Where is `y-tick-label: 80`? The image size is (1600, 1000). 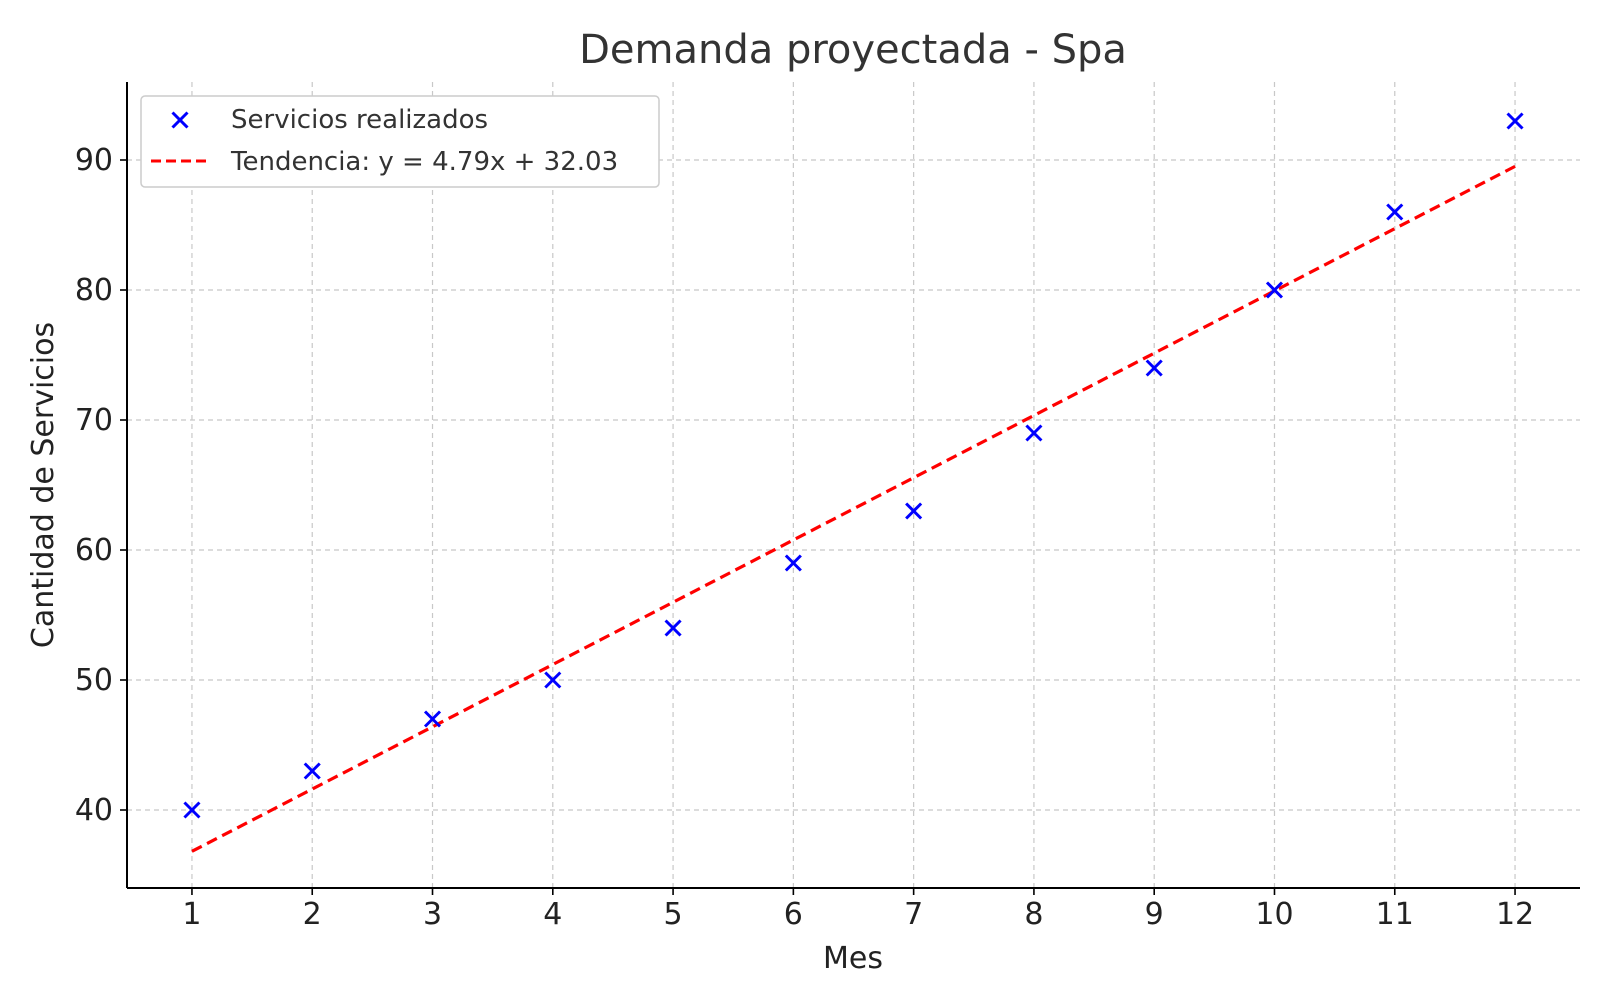 y-tick-label: 80 is located at coordinates (94, 290).